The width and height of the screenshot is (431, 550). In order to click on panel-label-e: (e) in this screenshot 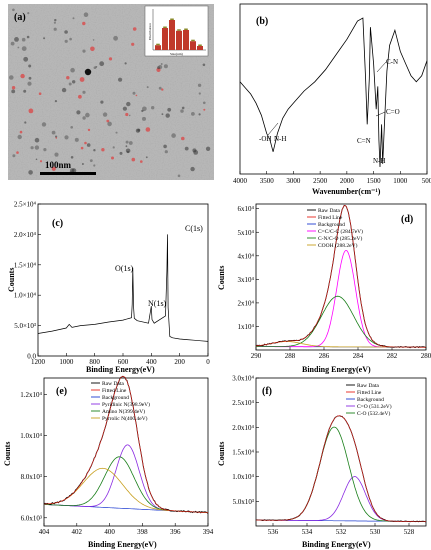, I will do `click(61, 391)`.